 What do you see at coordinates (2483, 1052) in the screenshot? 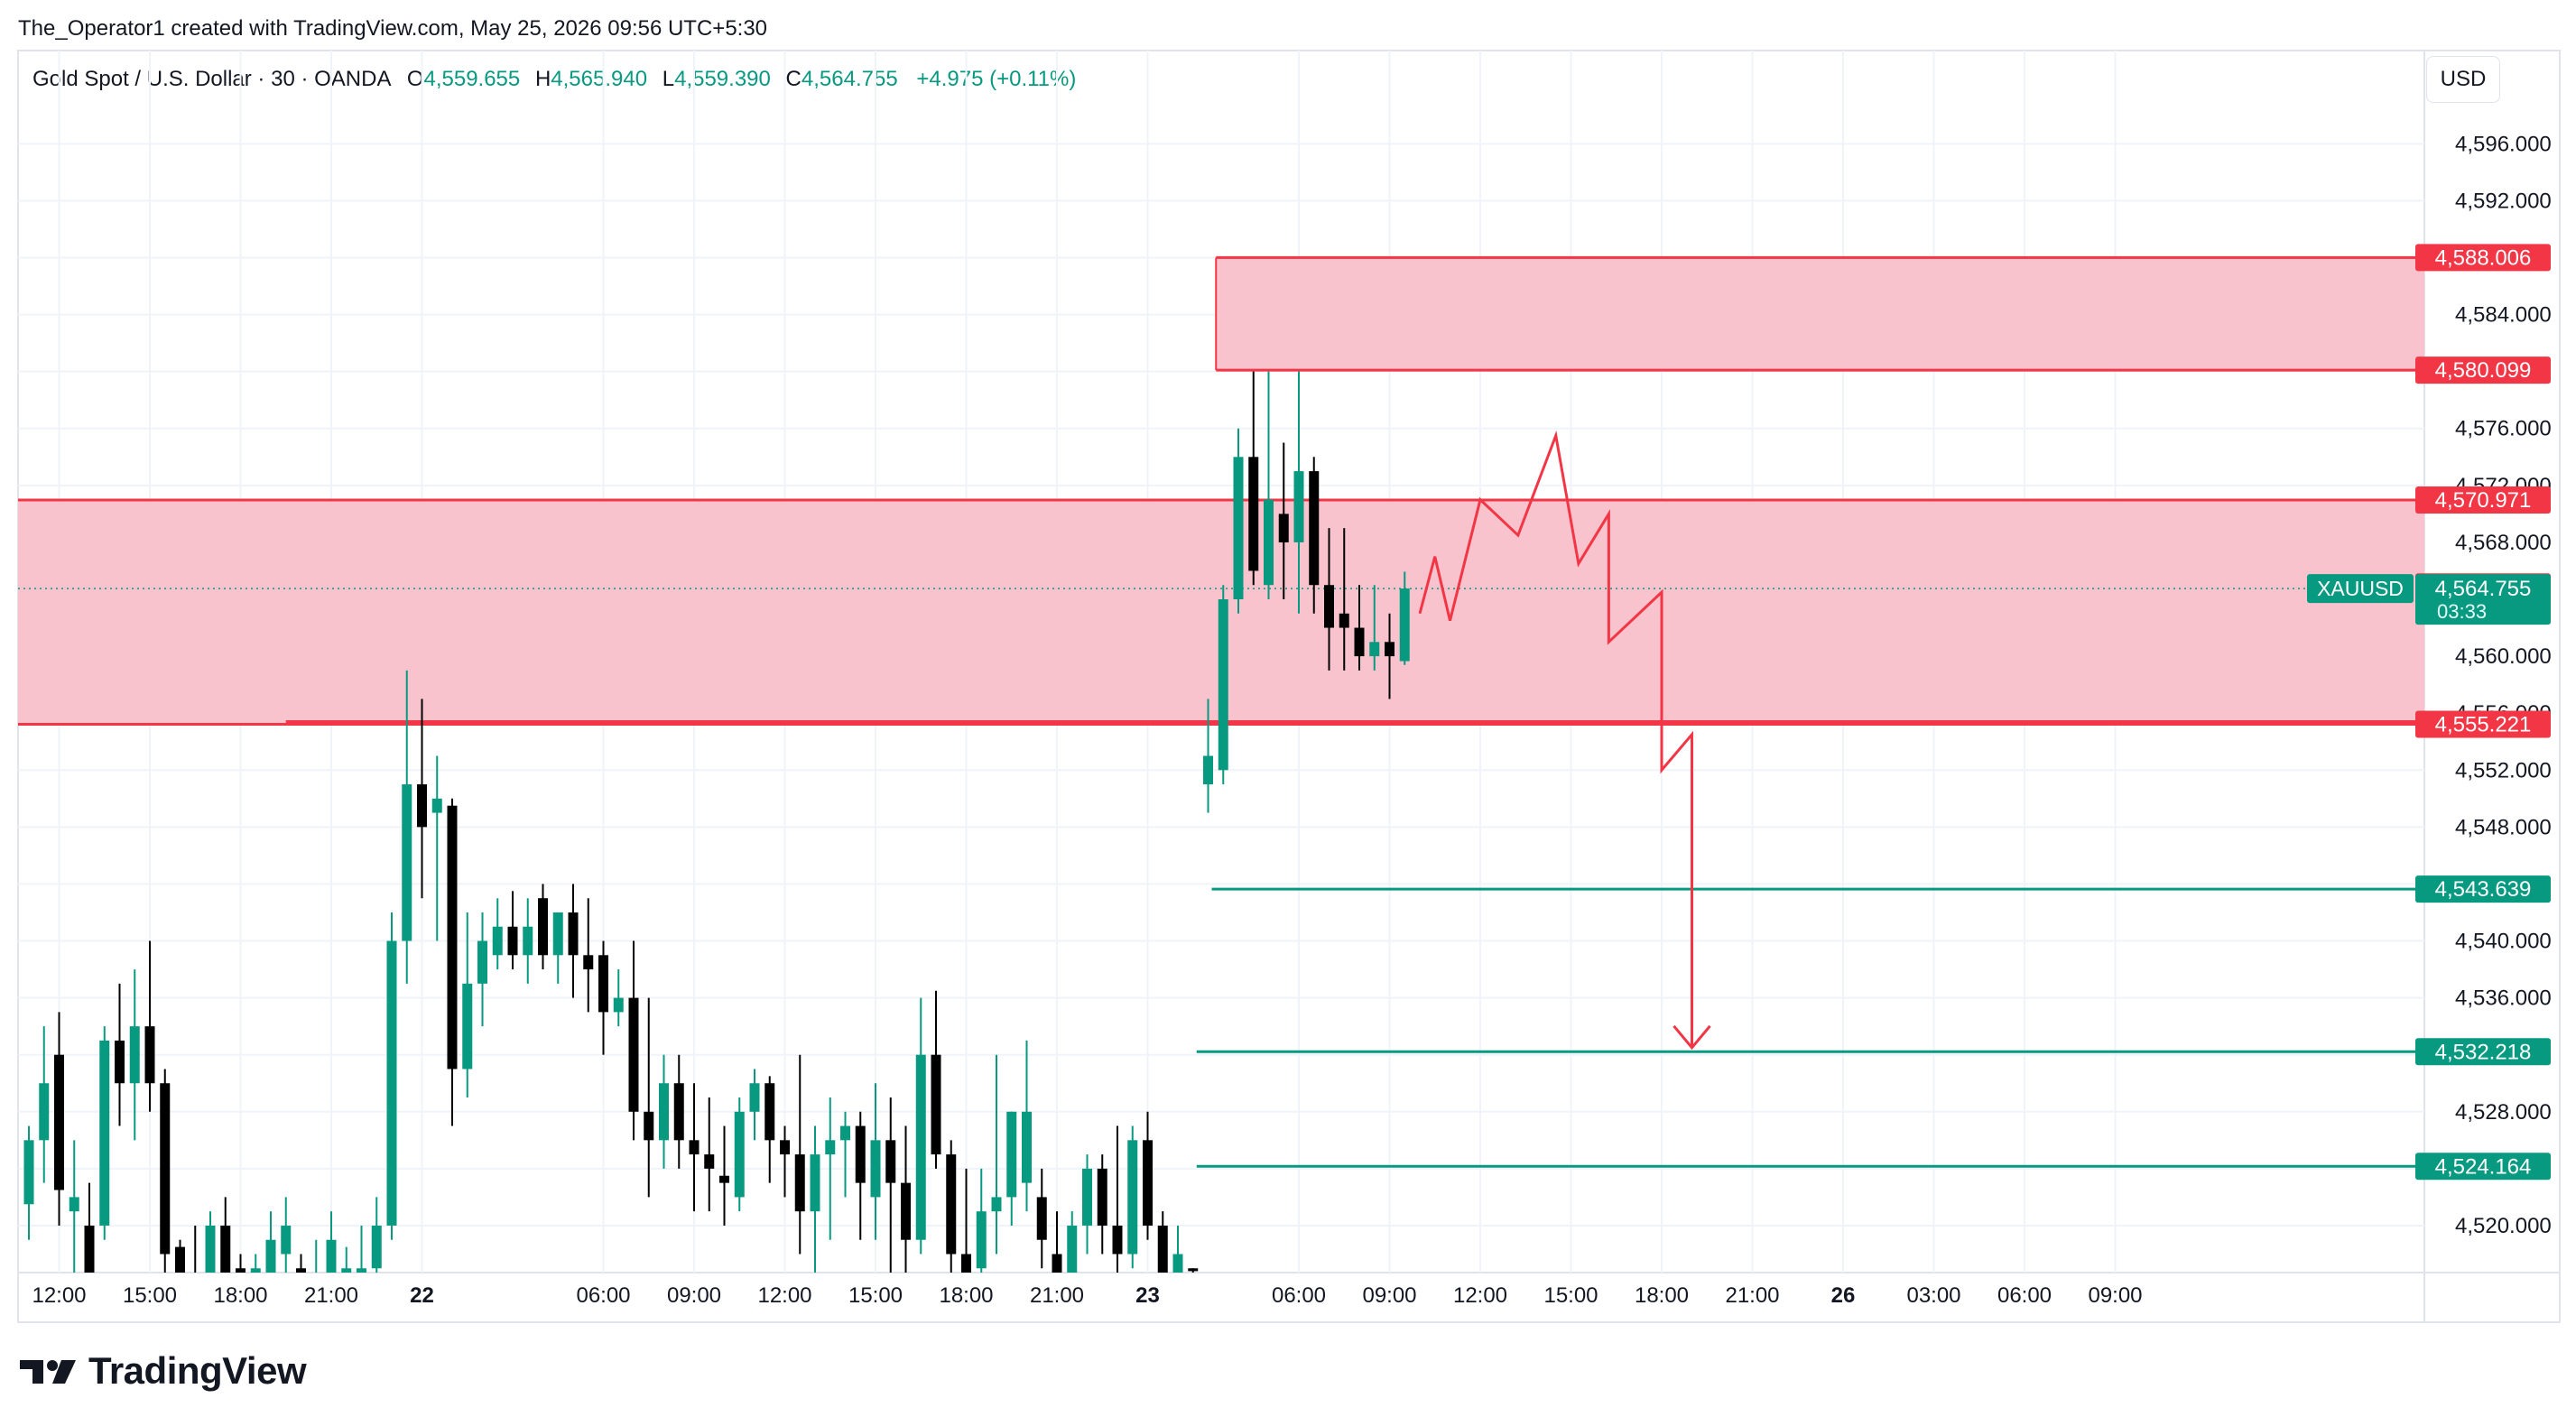
I see `target-price-label-bg` at bounding box center [2483, 1052].